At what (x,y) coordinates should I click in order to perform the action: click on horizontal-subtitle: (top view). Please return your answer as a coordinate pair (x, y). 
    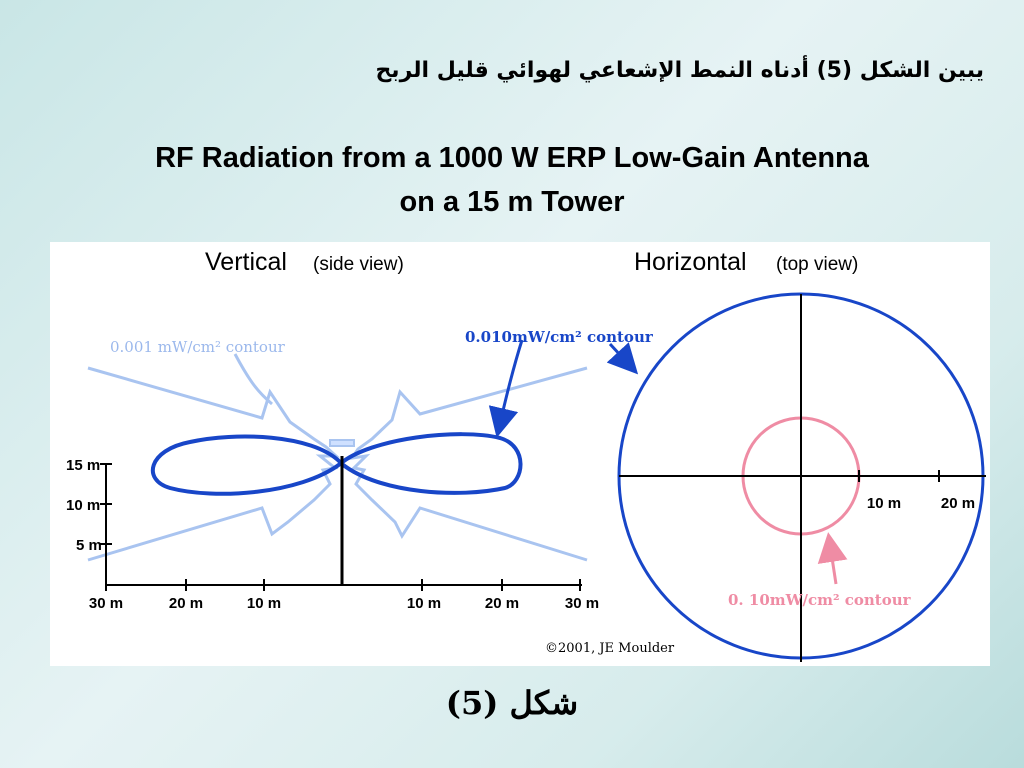
    Looking at the image, I should click on (817, 264).